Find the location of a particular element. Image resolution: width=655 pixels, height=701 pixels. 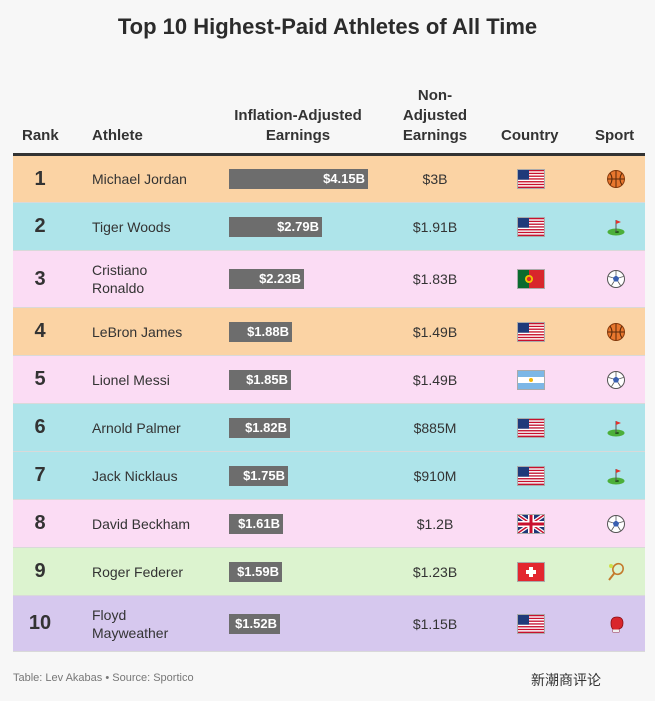

header-rank: Rank is located at coordinates (40, 135).